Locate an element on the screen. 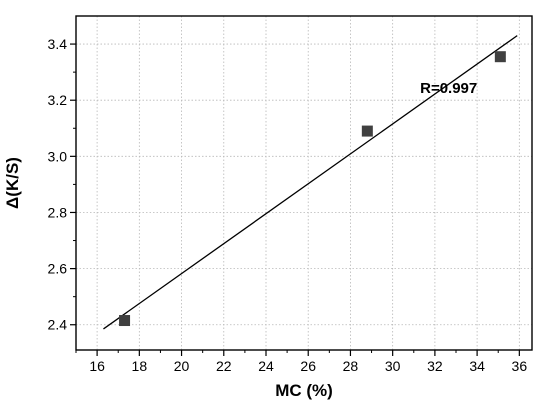  y-axis-title: Δ(K/S) is located at coordinates (12, 183).